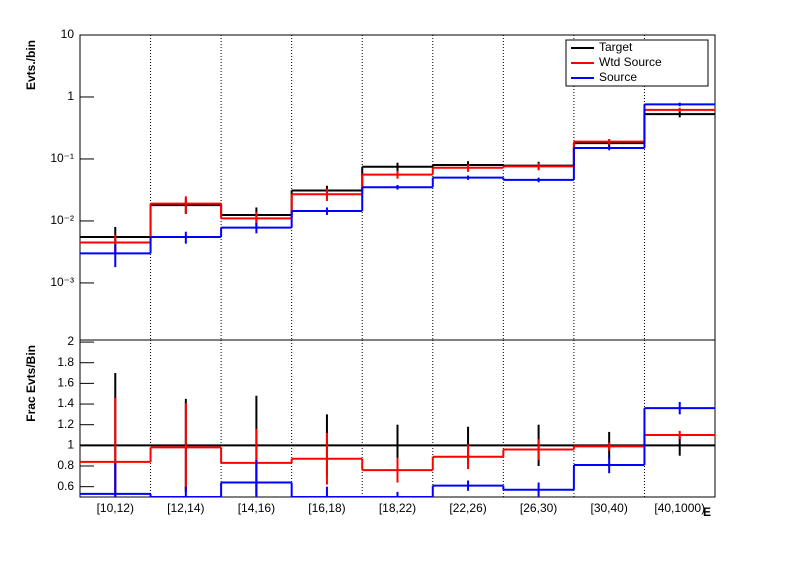  I want to click on y-tick-label: 10⁻¹, so click(62, 158).